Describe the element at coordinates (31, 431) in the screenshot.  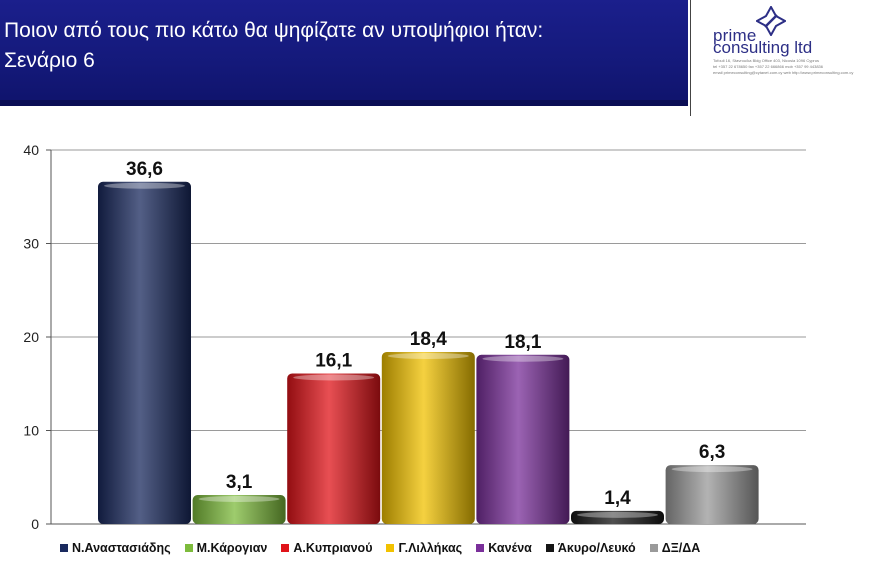
I see `y-tick-label: 10` at that location.